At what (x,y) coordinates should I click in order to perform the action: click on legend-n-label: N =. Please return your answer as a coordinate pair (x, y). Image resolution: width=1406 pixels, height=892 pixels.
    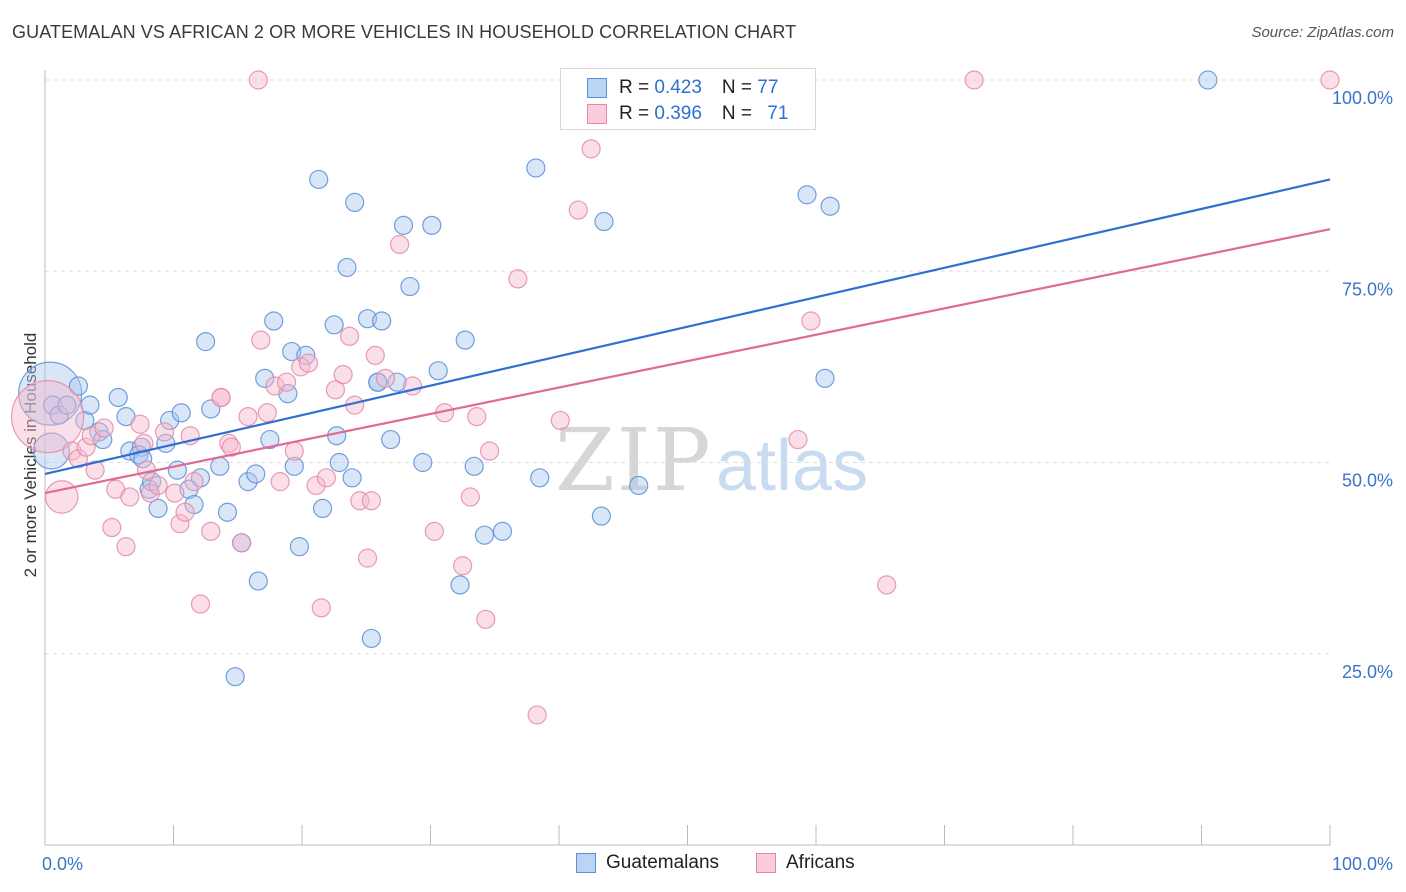
    Looking at the image, I should click on (739, 113).